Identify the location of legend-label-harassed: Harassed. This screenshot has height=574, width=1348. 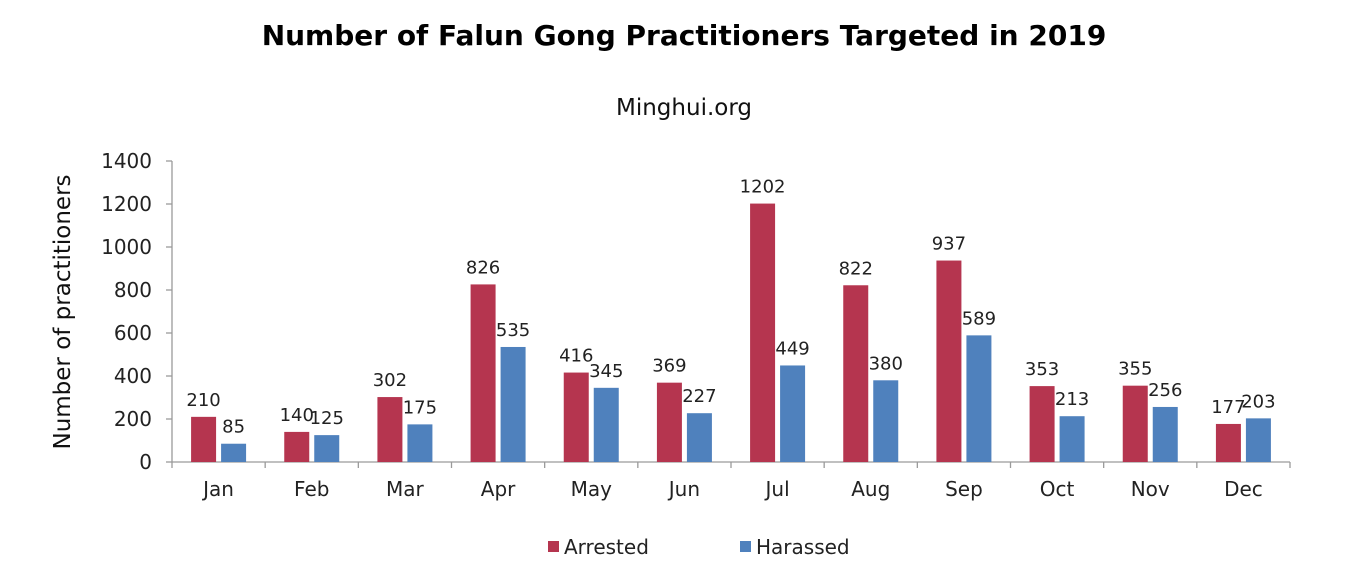
(803, 547).